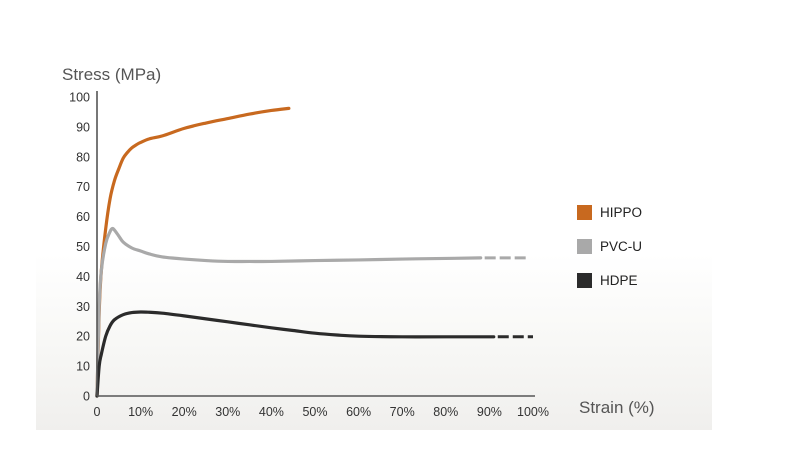 Image resolution: width=800 pixels, height=450 pixels. Describe the element at coordinates (83, 247) in the screenshot. I see `y-tick-label: 50` at that location.